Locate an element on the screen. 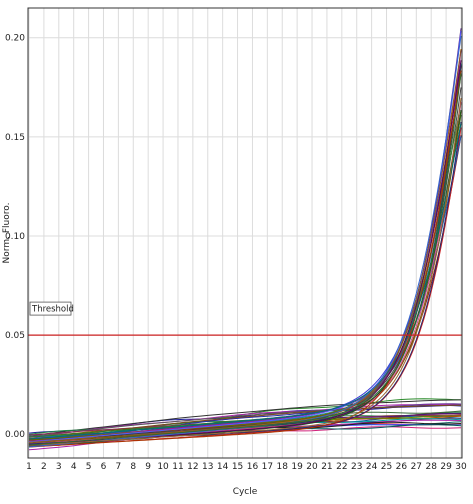  x-tick-label: 5 is located at coordinates (89, 467).